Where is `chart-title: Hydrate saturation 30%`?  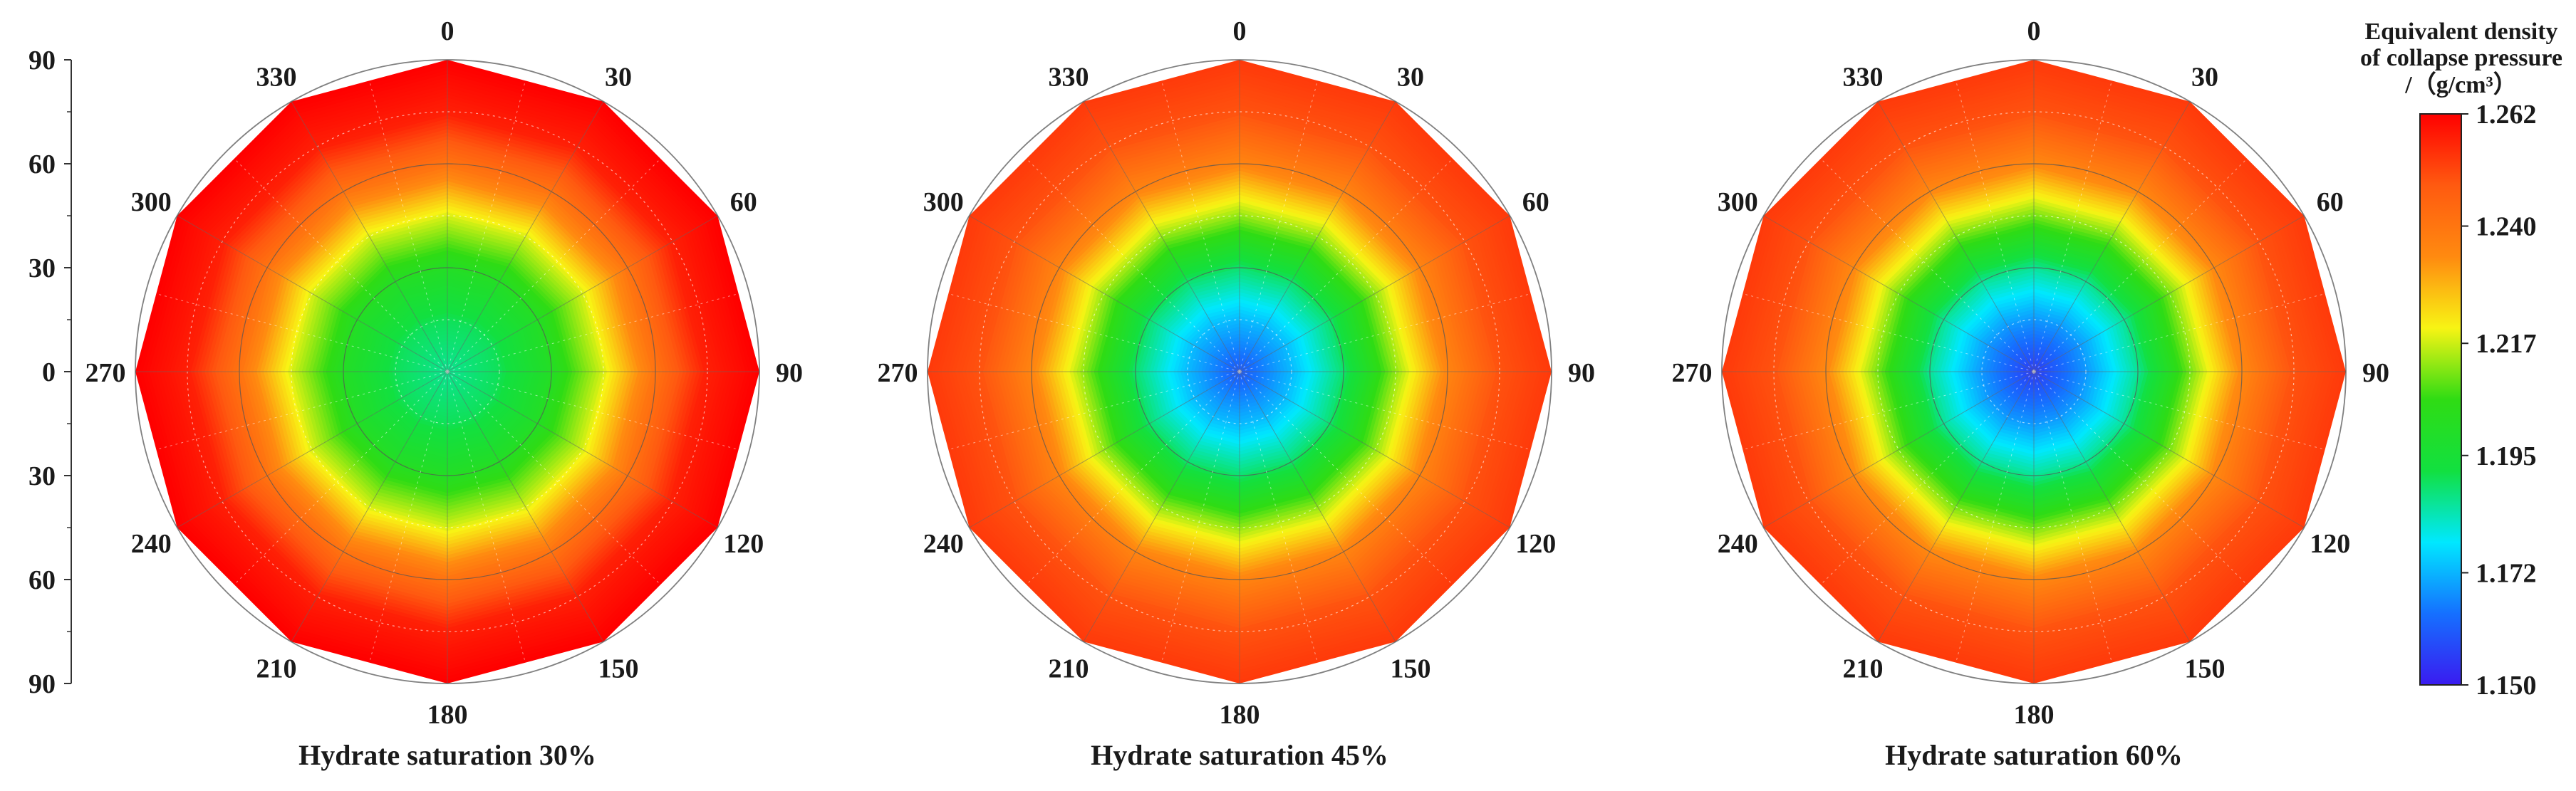 chart-title: Hydrate saturation 30% is located at coordinates (447, 755).